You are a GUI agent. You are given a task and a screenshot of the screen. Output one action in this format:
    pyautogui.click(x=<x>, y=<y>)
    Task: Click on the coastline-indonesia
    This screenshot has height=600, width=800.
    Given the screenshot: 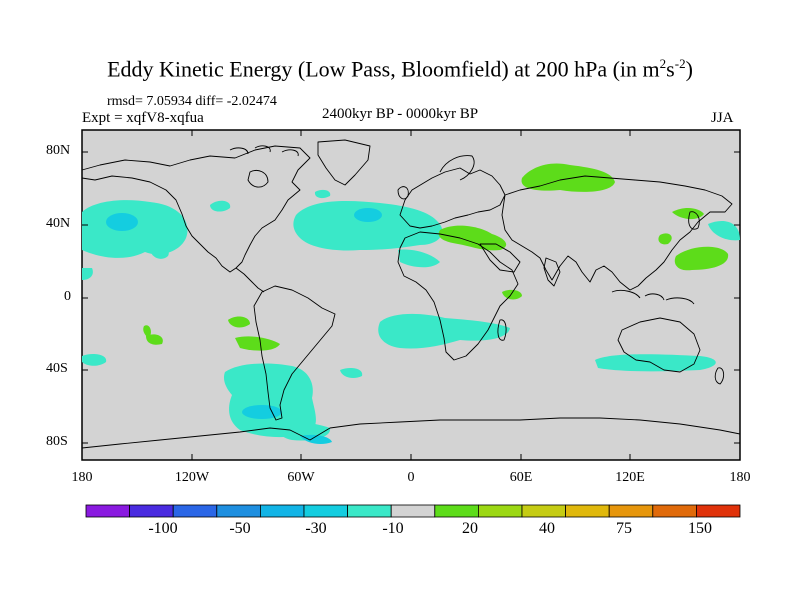 What is the action you would take?
    pyautogui.click(x=653, y=297)
    